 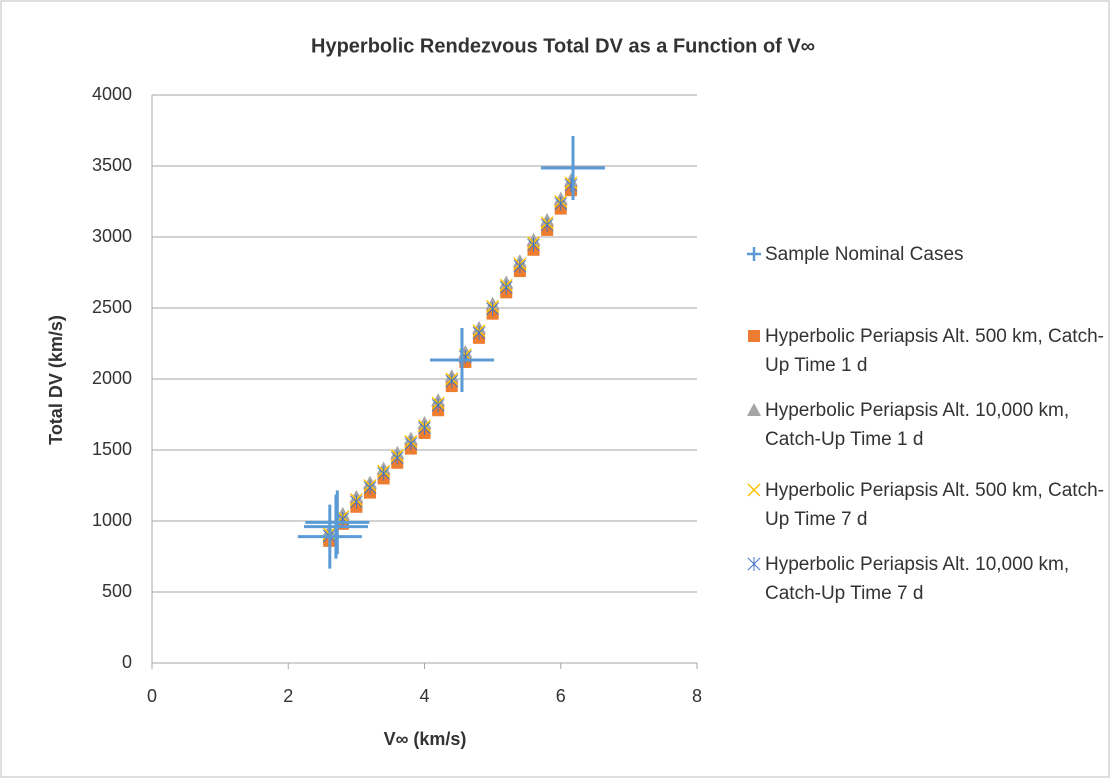 What do you see at coordinates (117, 591) in the screenshot?
I see `y-tick-label: 500` at bounding box center [117, 591].